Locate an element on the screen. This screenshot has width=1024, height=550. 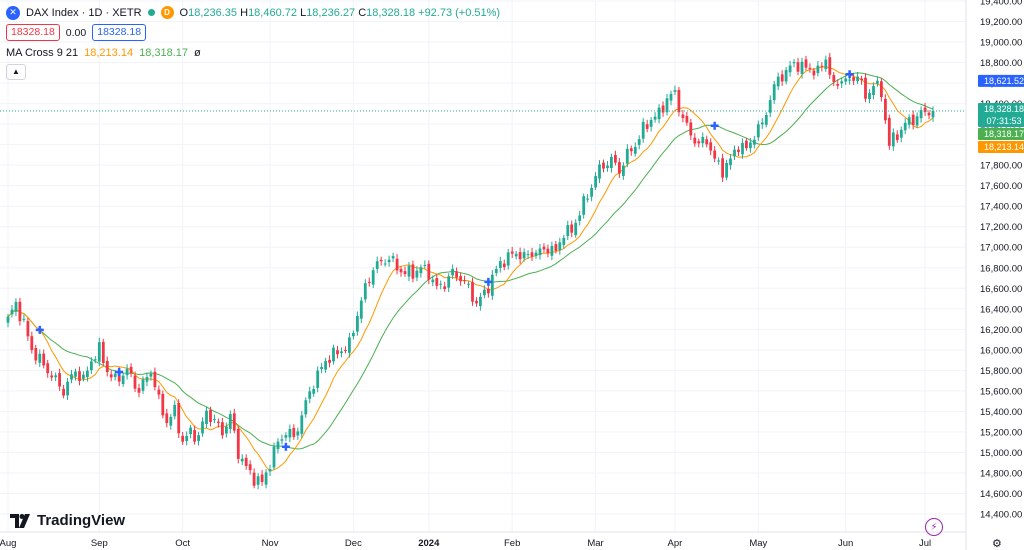
price-tick-label: 19,400.00 is located at coordinates (1001, 4).